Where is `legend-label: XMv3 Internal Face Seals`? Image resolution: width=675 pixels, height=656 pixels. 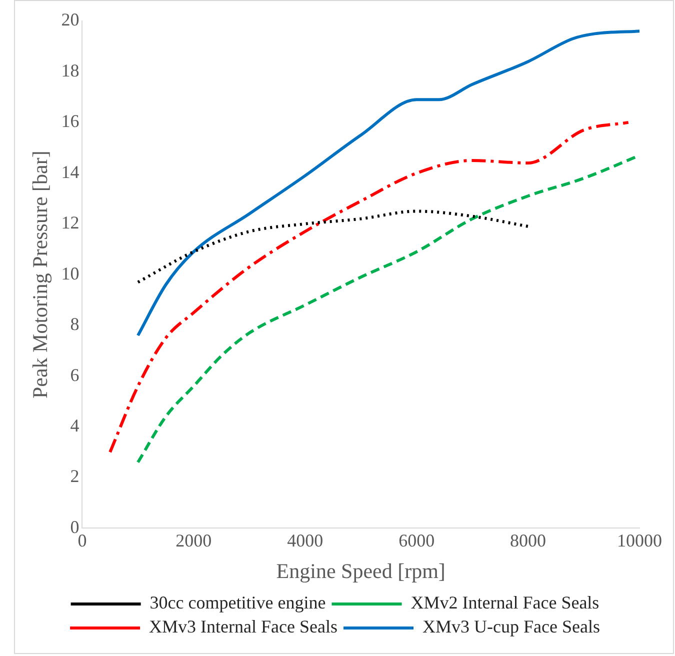
legend-label: XMv3 Internal Face Seals is located at coordinates (243, 626).